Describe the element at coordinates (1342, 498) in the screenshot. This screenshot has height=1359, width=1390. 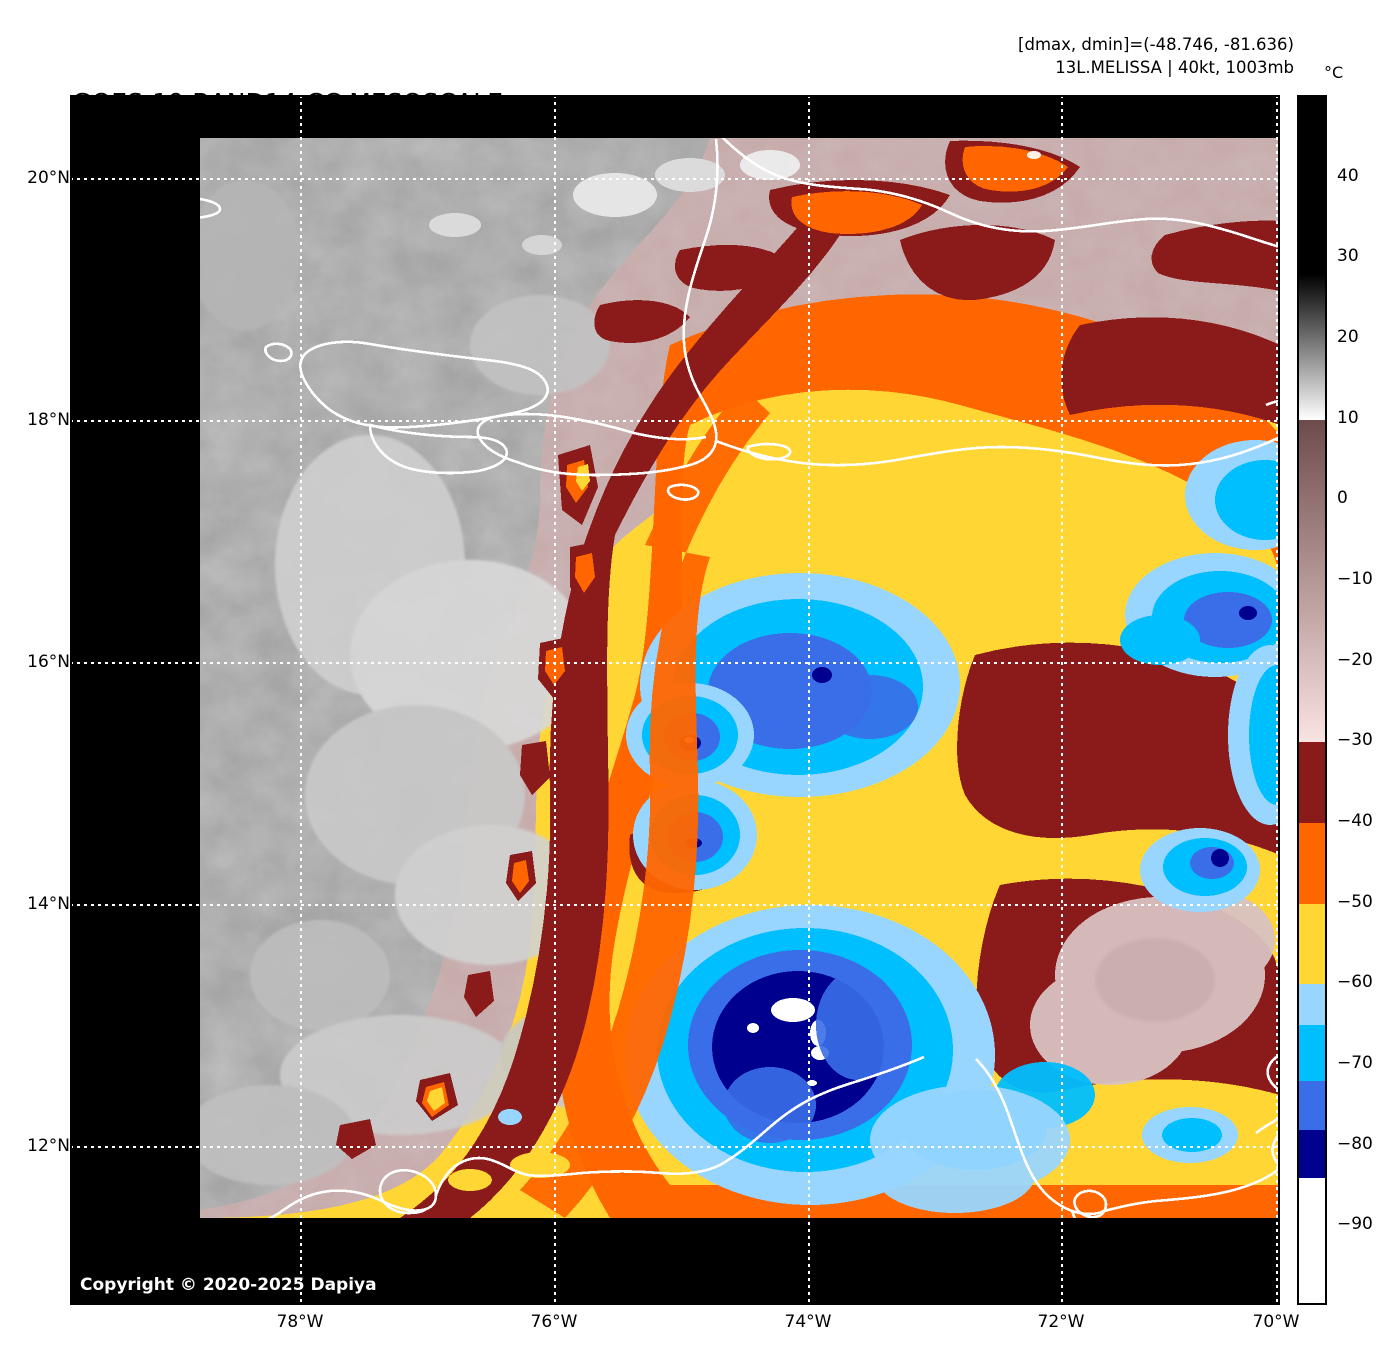
I see `colorbar-tick-label: 0` at that location.